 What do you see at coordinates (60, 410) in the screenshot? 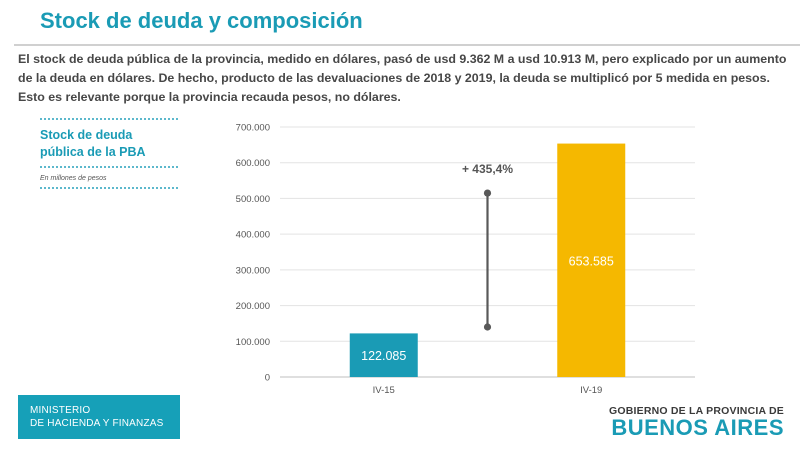
I see `ministry-line-1: MINISTERIO` at bounding box center [60, 410].